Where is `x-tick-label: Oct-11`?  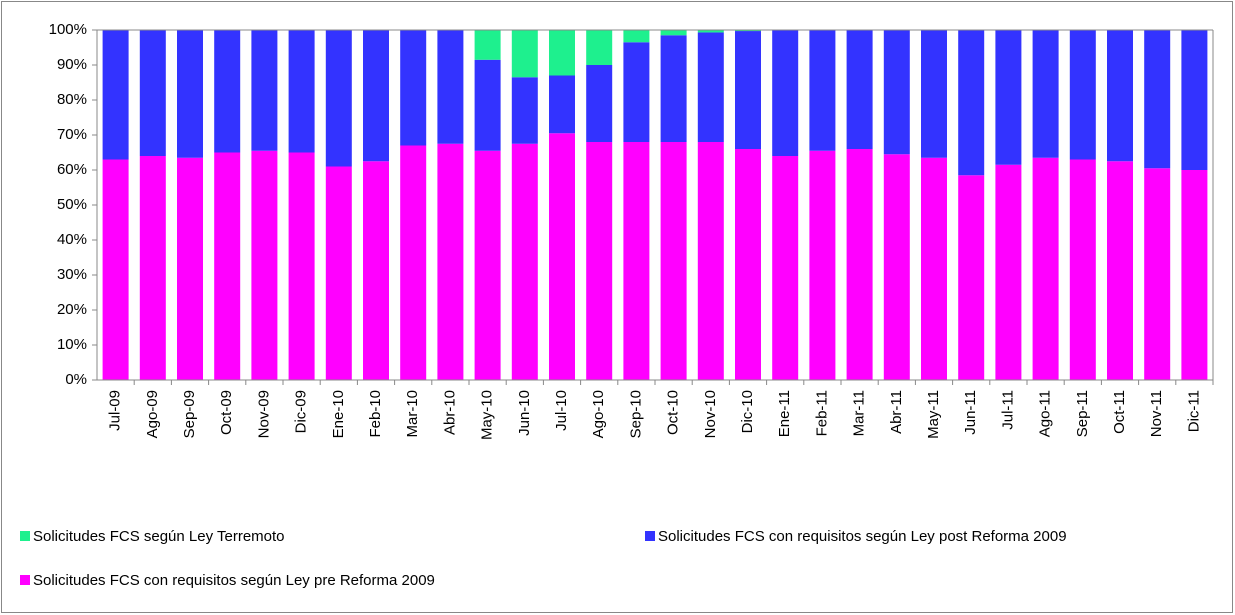 x-tick-label: Oct-11 is located at coordinates (1119, 412).